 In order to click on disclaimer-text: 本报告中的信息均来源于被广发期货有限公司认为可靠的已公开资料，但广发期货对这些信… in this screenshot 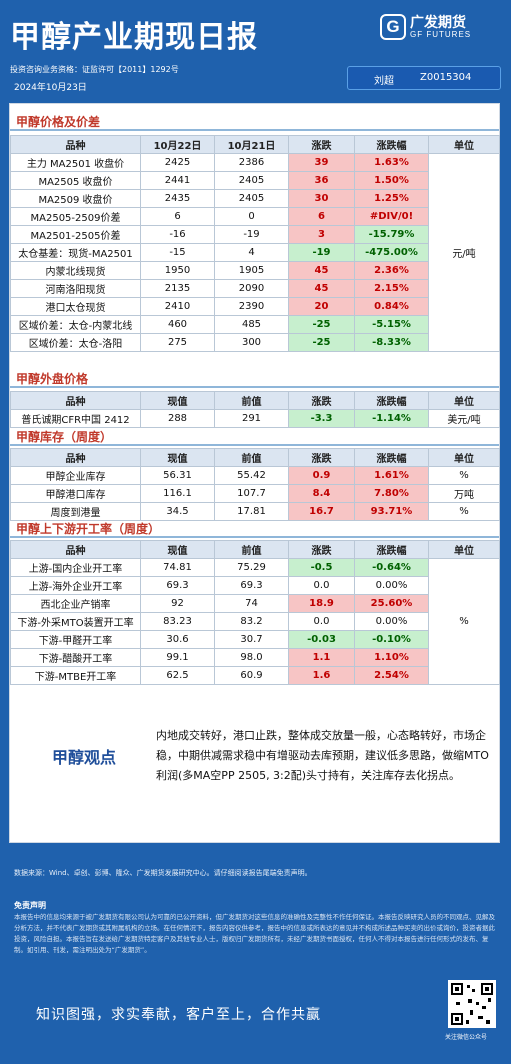, I will do `click(254, 933)`.